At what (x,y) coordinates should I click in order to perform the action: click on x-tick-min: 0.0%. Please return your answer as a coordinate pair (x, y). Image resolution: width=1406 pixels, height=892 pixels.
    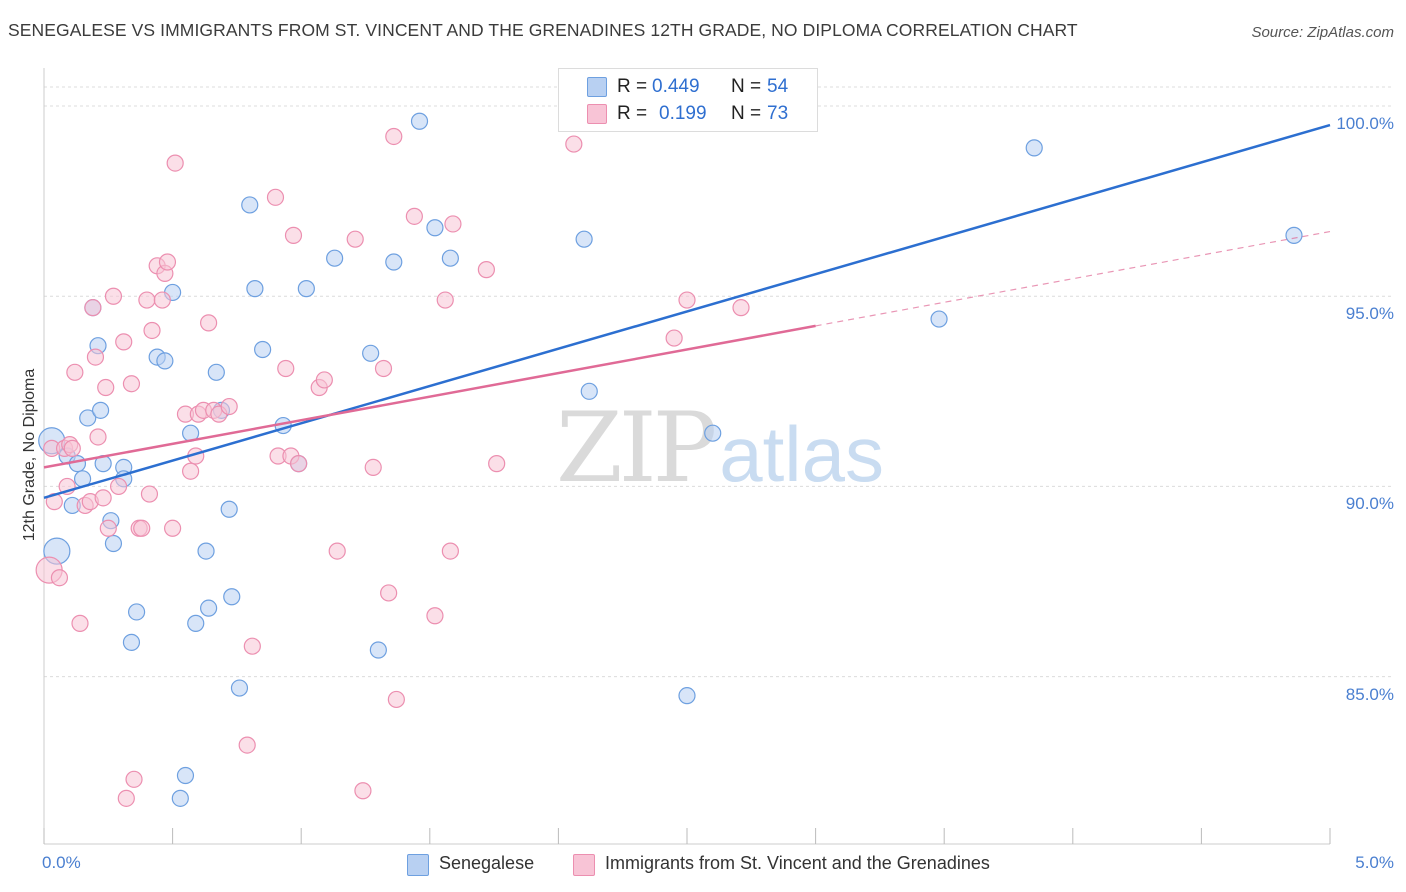
    Looking at the image, I should click on (61, 862).